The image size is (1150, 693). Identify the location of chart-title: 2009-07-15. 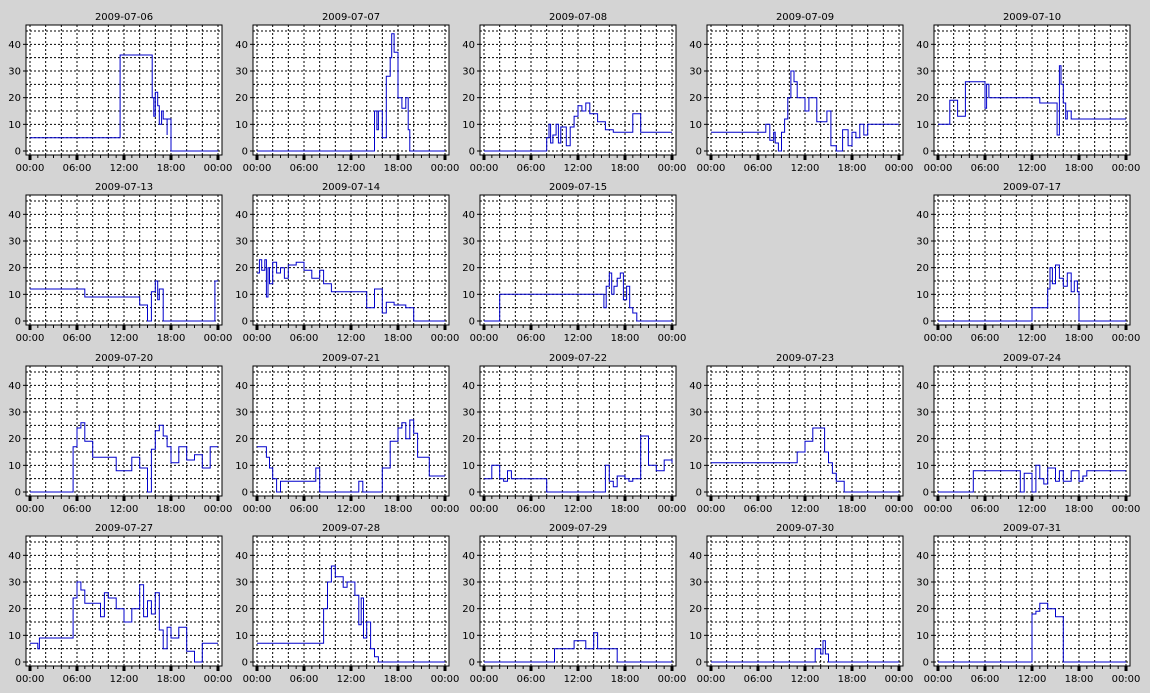
(578, 187).